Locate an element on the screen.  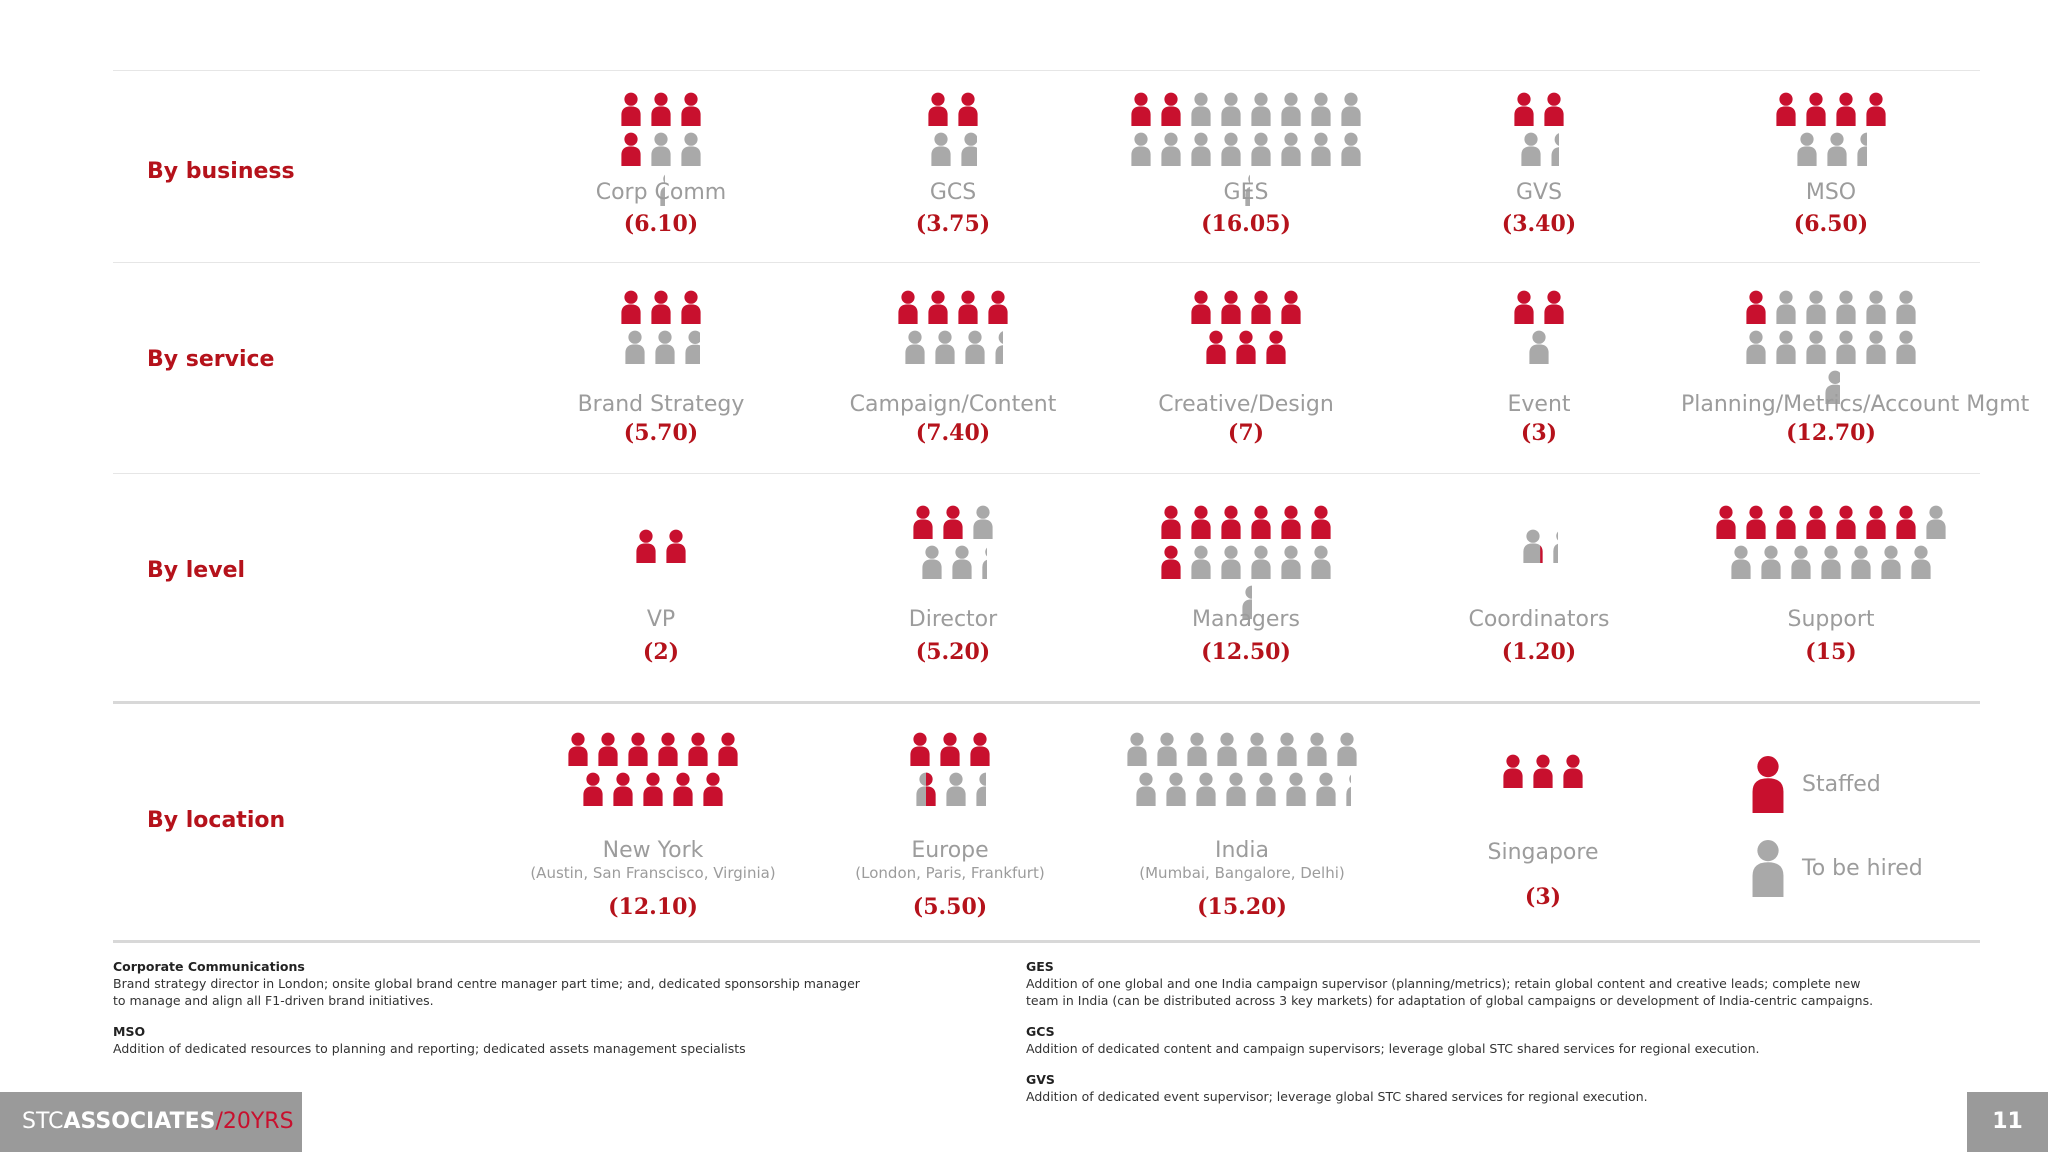
note-title: GCS is located at coordinates (1040, 1031).